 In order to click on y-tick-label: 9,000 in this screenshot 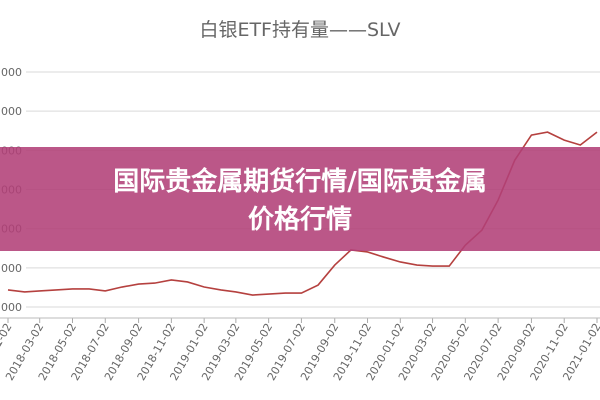, I will do `click(11, 307)`.